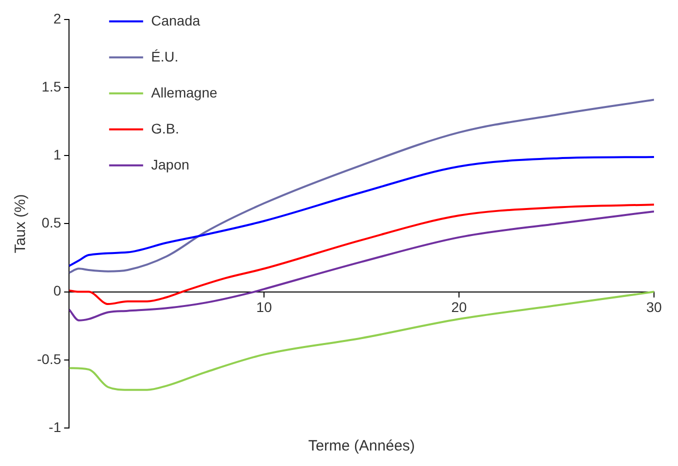  I want to click on x-tick-label: 20, so click(459, 307).